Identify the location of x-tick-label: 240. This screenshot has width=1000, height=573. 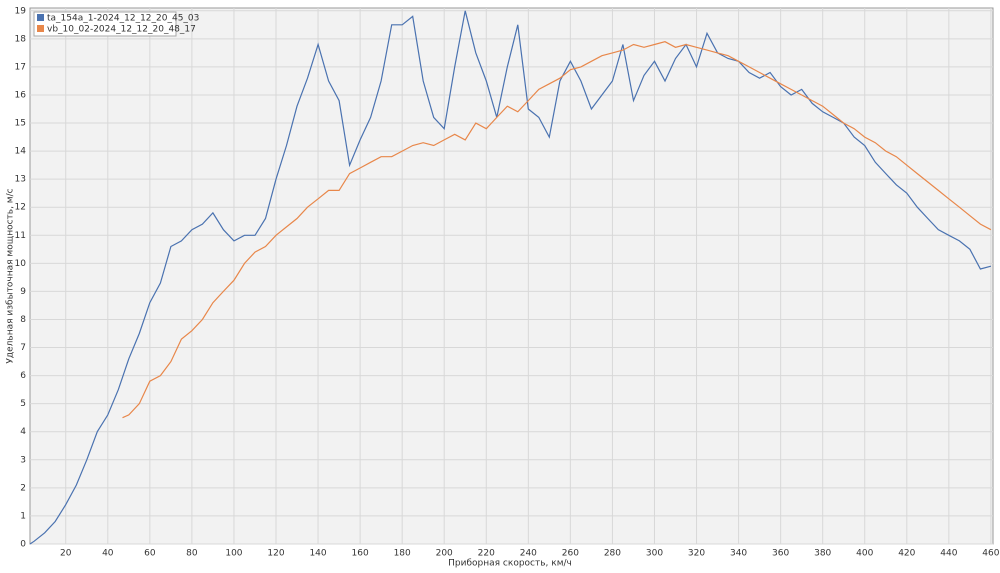
(528, 554).